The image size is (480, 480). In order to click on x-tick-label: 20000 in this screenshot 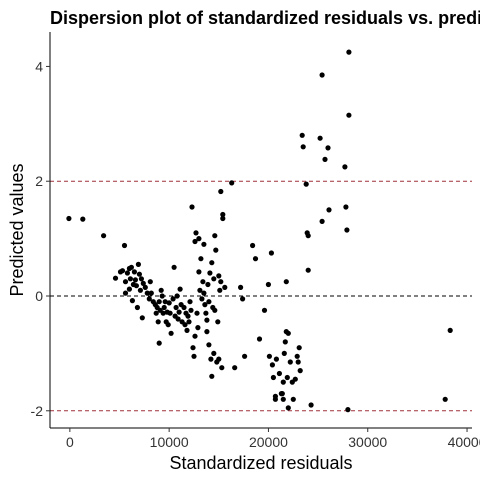, I will do `click(268, 442)`.